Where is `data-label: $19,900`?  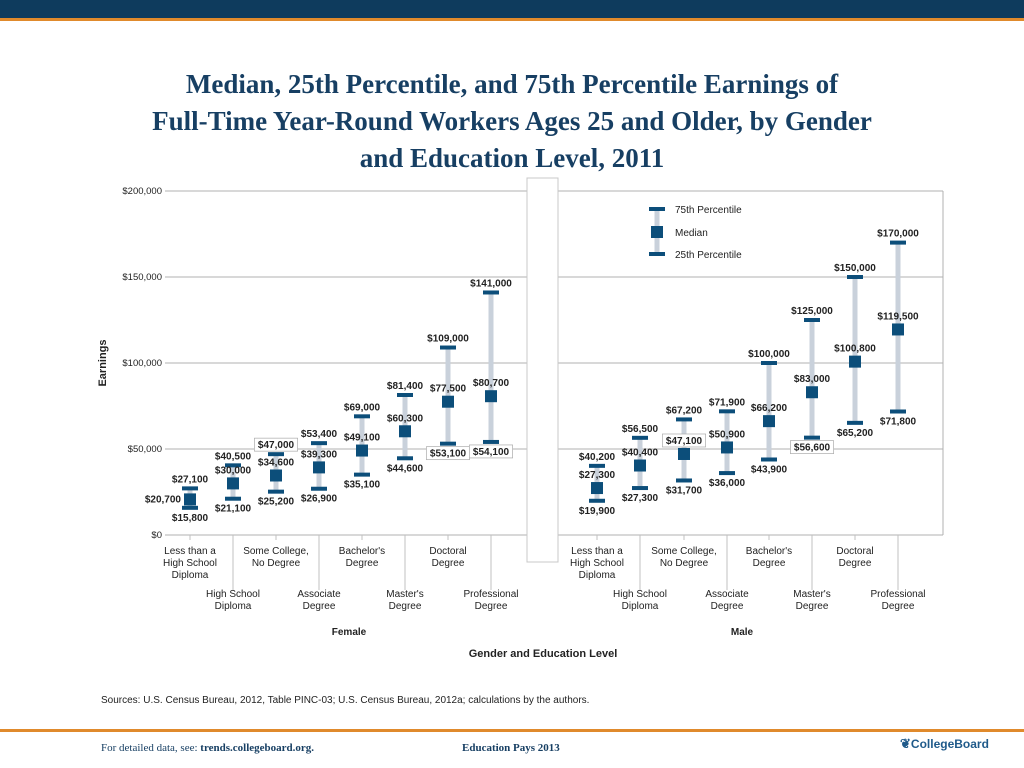
data-label: $19,900 is located at coordinates (597, 511).